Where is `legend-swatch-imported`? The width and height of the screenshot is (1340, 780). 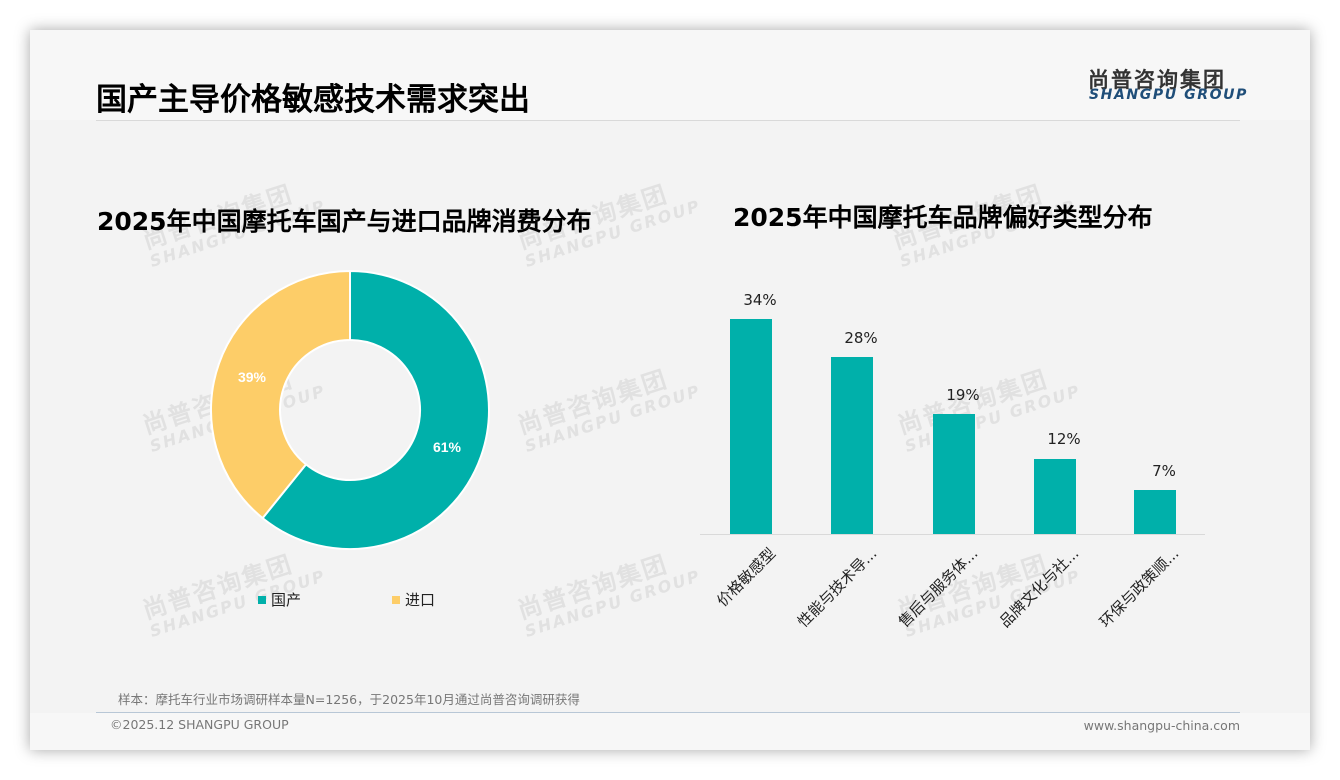
legend-swatch-imported is located at coordinates (396, 599).